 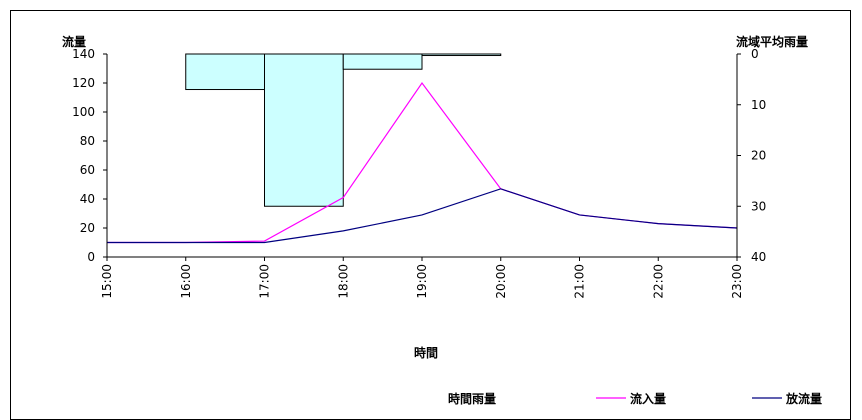 What do you see at coordinates (83, 112) in the screenshot?
I see `y-tick-label: 100` at bounding box center [83, 112].